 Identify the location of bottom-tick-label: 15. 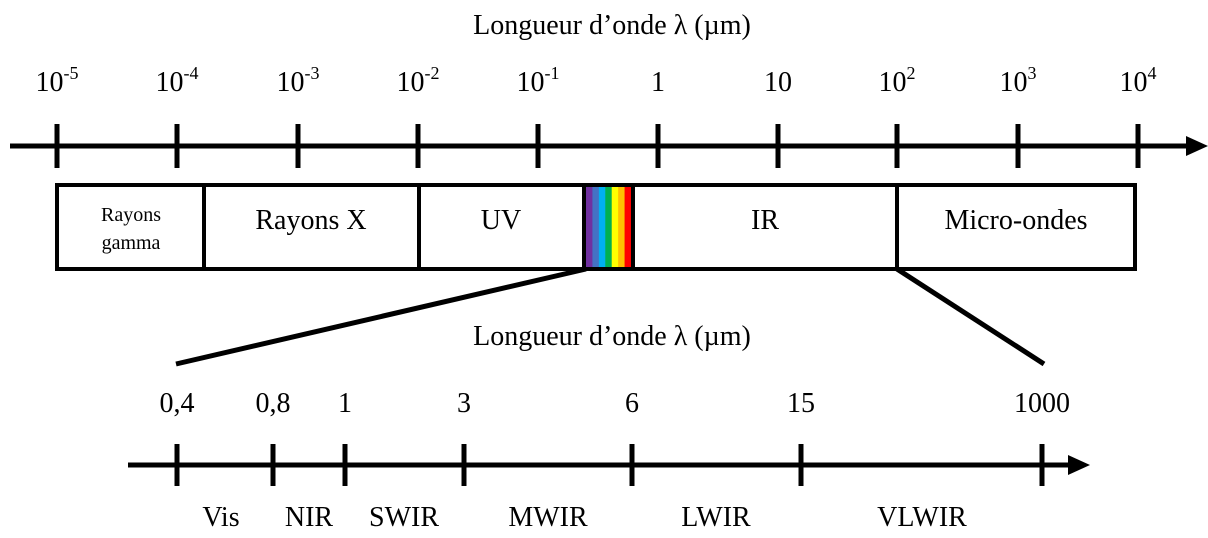
(801, 403).